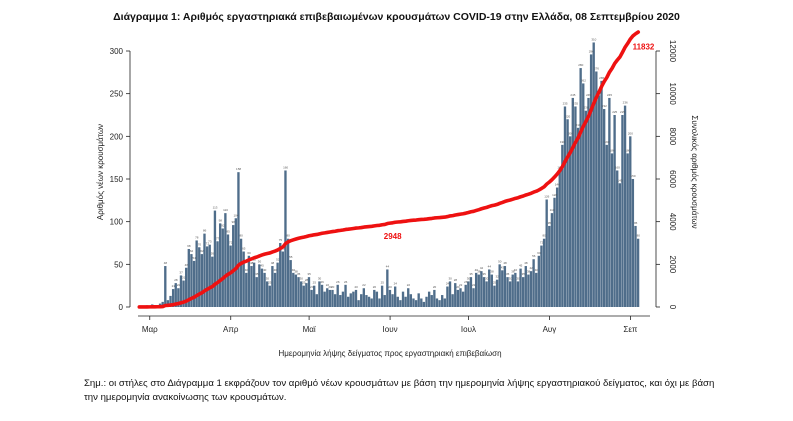  What do you see at coordinates (213, 254) in the screenshot?
I see `bar-value-label: 59` at bounding box center [213, 254].